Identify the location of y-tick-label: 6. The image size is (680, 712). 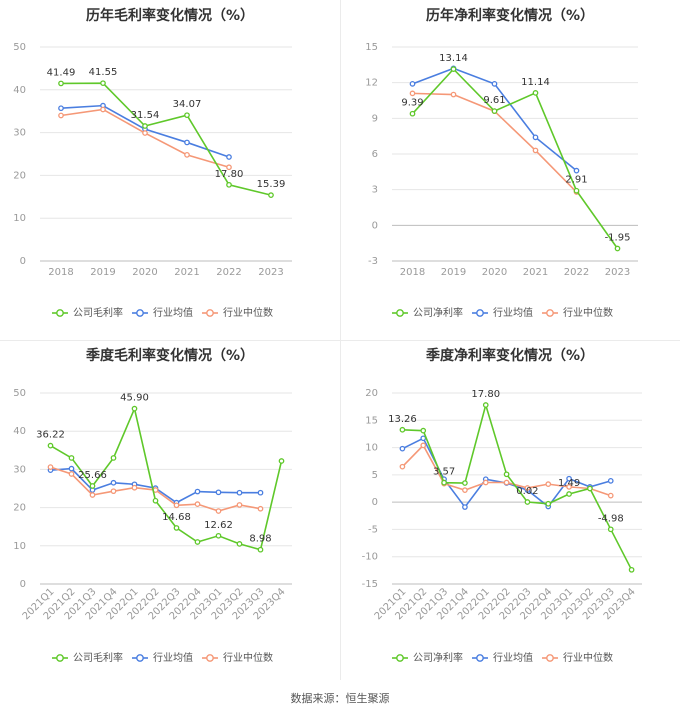
(375, 154).